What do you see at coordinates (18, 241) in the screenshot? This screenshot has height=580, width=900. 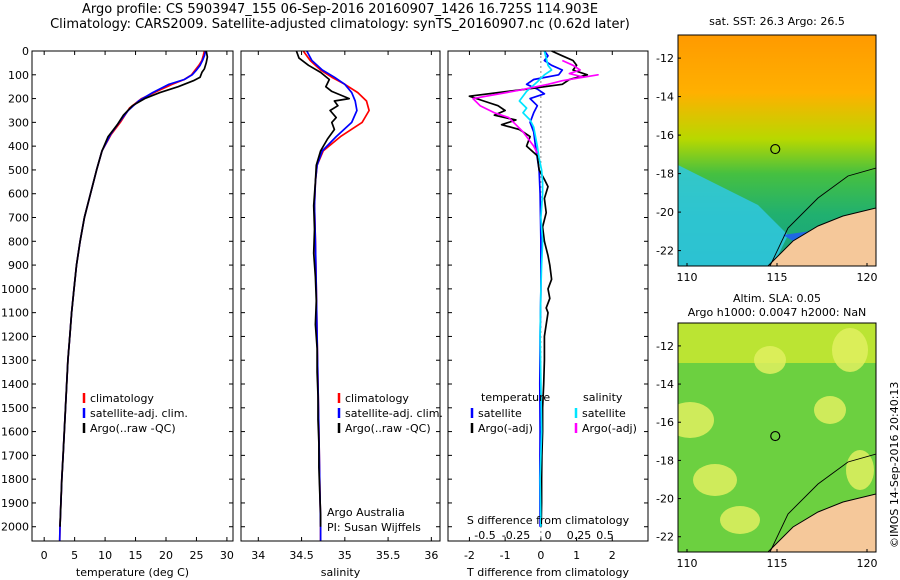 I see `depth-tick-label: 800` at bounding box center [18, 241].